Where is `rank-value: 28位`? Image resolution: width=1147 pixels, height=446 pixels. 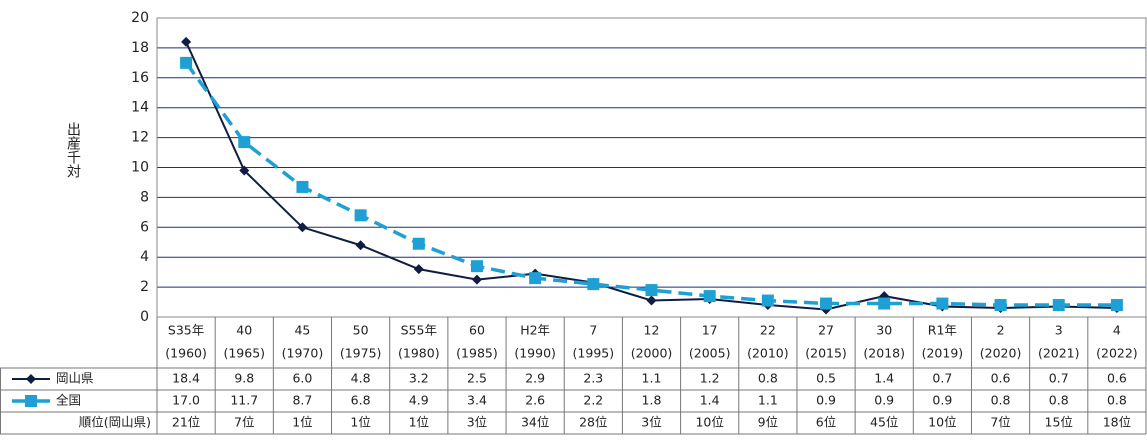 rank-value: 28位 is located at coordinates (593, 422).